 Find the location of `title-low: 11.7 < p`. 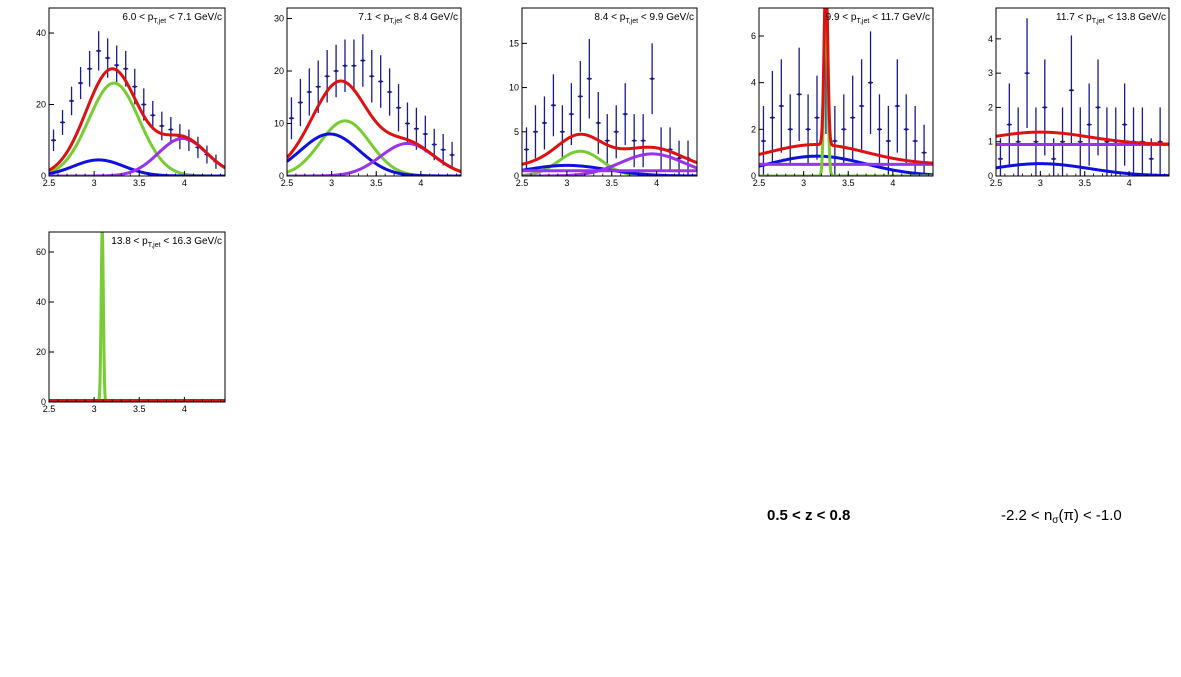

title-low: 11.7 < p is located at coordinates (1074, 17).